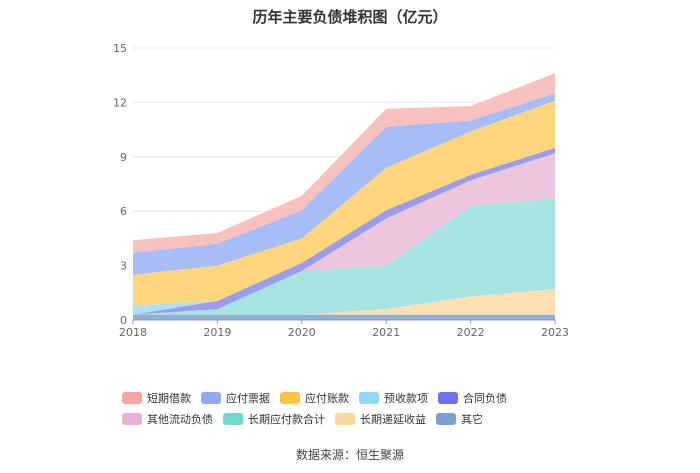  Describe the element at coordinates (459, 419) in the screenshot. I see `legend-item: 其它` at that location.